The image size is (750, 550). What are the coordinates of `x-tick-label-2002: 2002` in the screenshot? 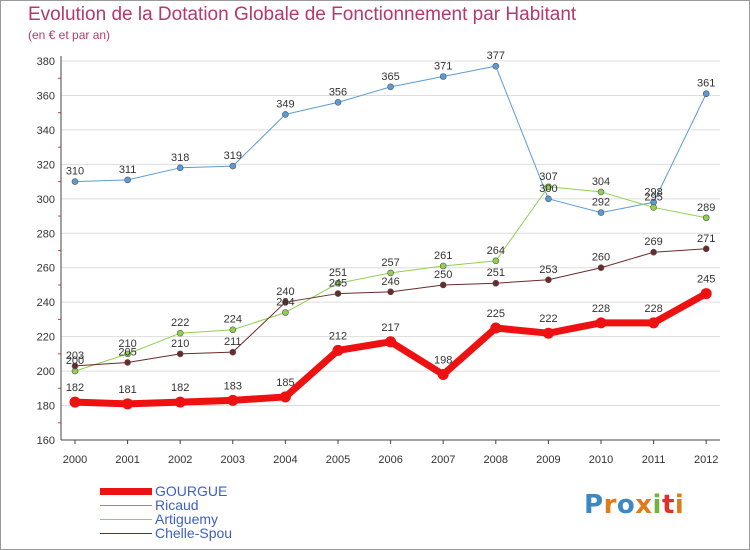 It's located at (180, 460).